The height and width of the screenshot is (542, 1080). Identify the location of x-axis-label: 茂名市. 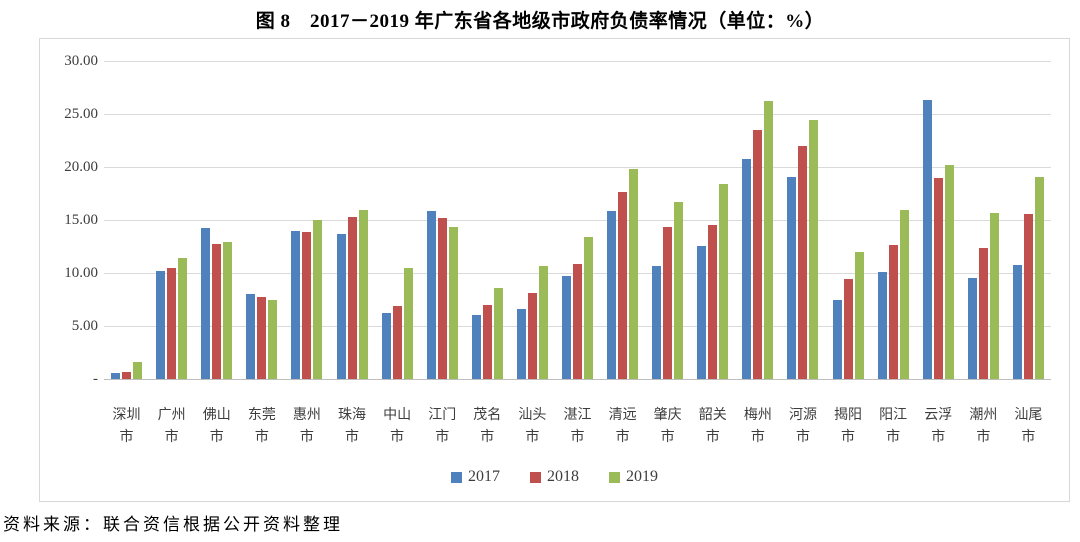
(487, 426).